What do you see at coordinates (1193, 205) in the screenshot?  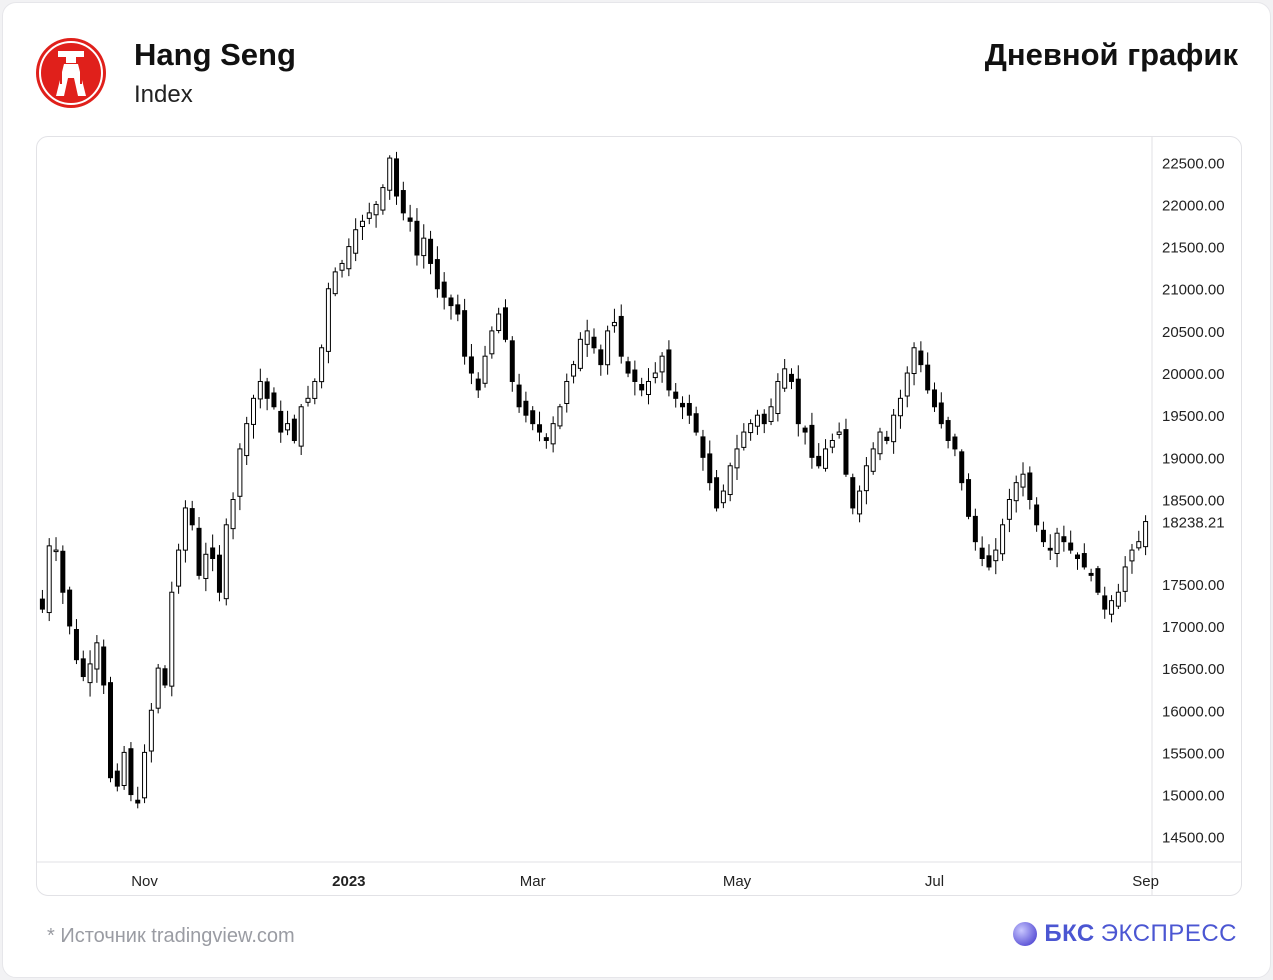 I see `y-tick-label: 22000.00` at bounding box center [1193, 205].